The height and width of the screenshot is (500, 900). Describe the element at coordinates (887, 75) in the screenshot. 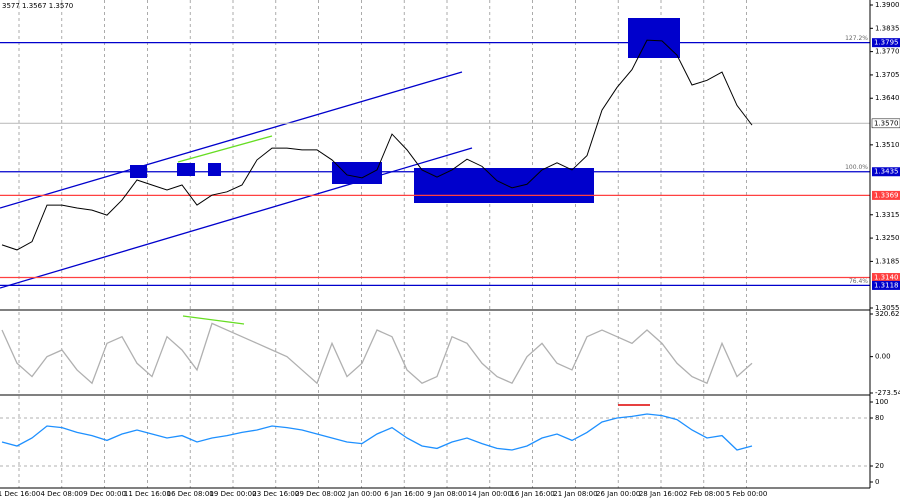

I see `y-tick-label: 1.3705` at that location.